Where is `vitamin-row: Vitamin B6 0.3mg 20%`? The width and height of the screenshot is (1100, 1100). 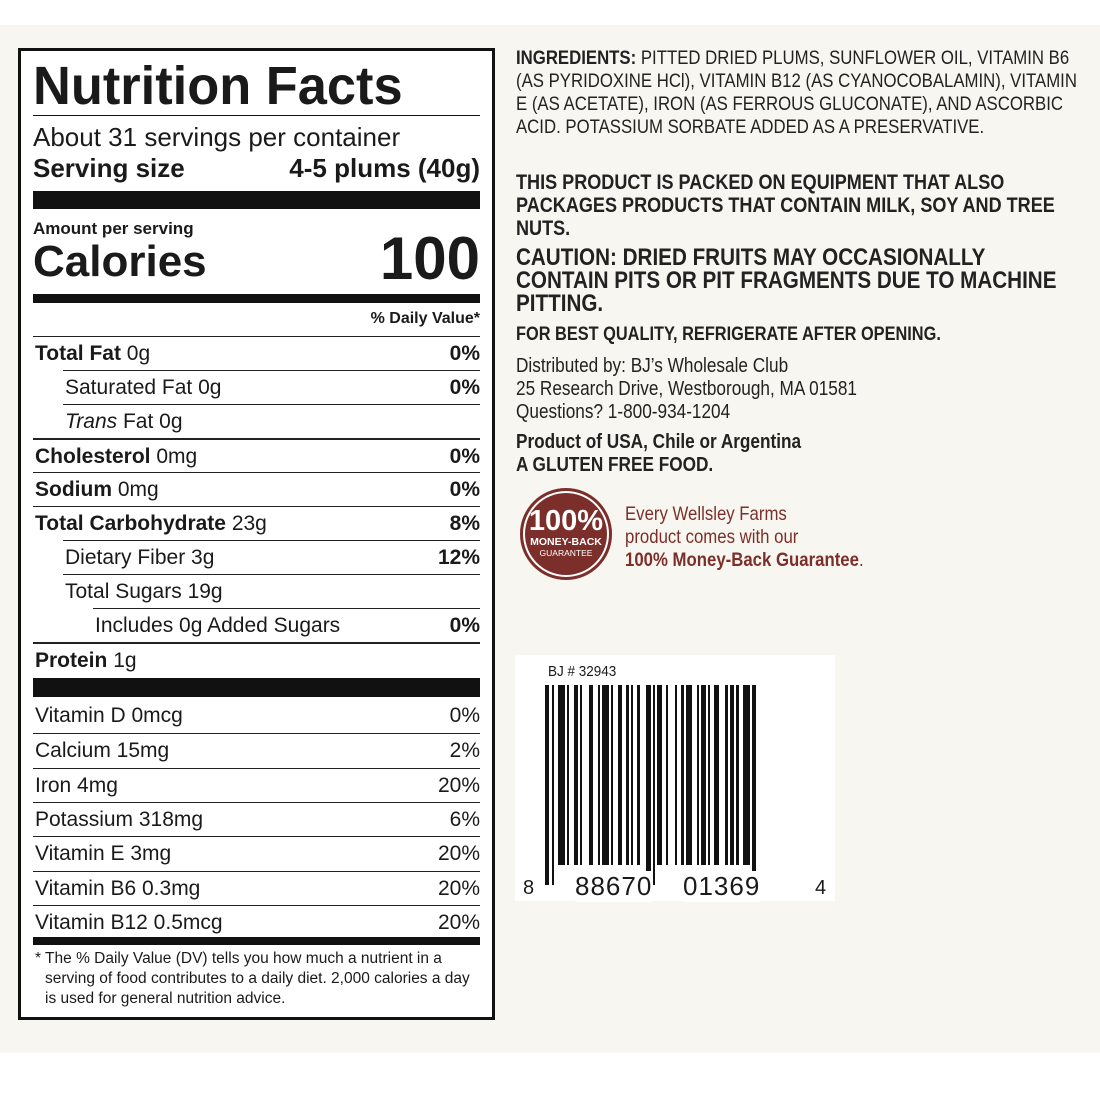 vitamin-row: Vitamin B6 0.3mg 20% is located at coordinates (256, 888).